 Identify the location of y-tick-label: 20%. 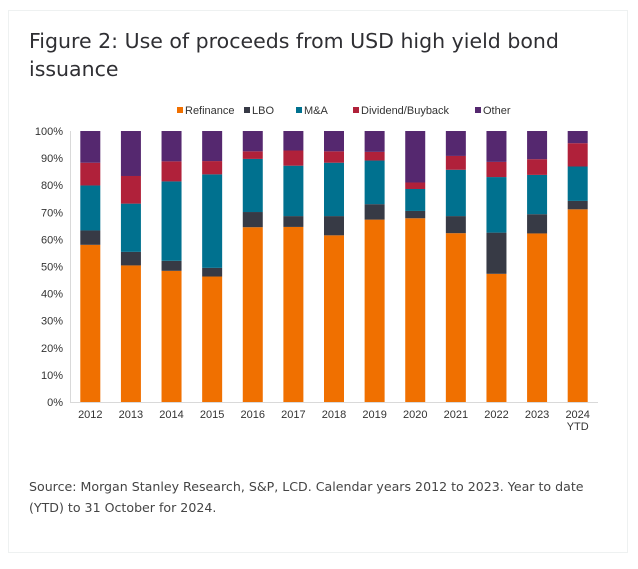
(52, 349).